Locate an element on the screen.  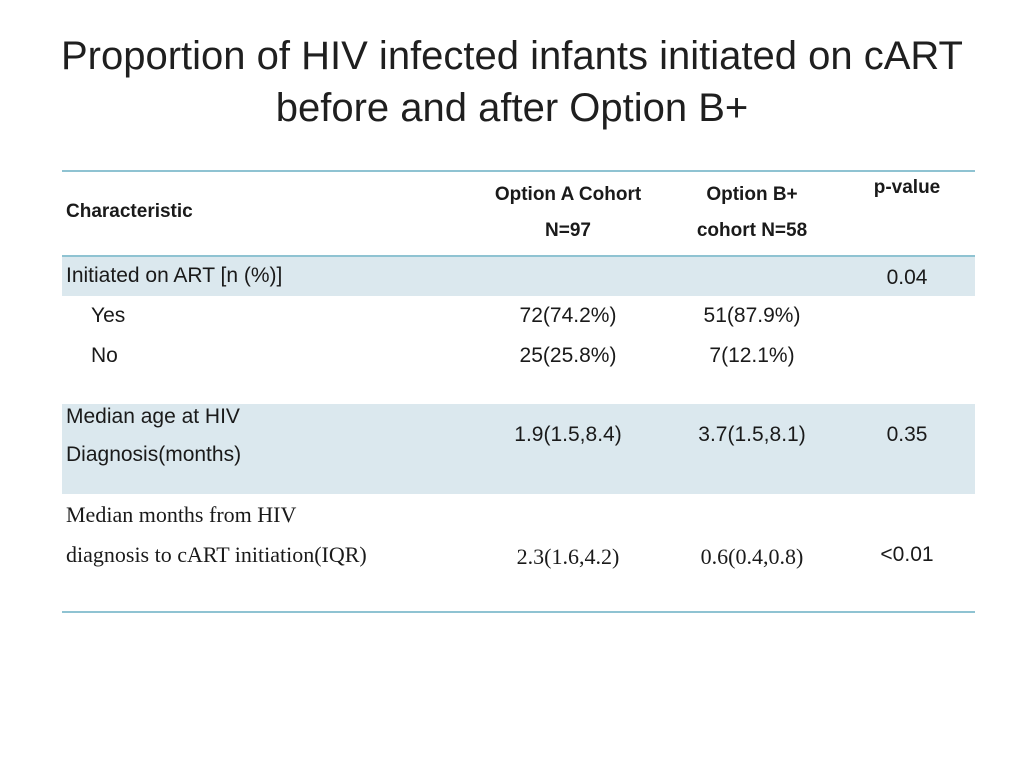
header-p-value: p-value is located at coordinates (907, 187).